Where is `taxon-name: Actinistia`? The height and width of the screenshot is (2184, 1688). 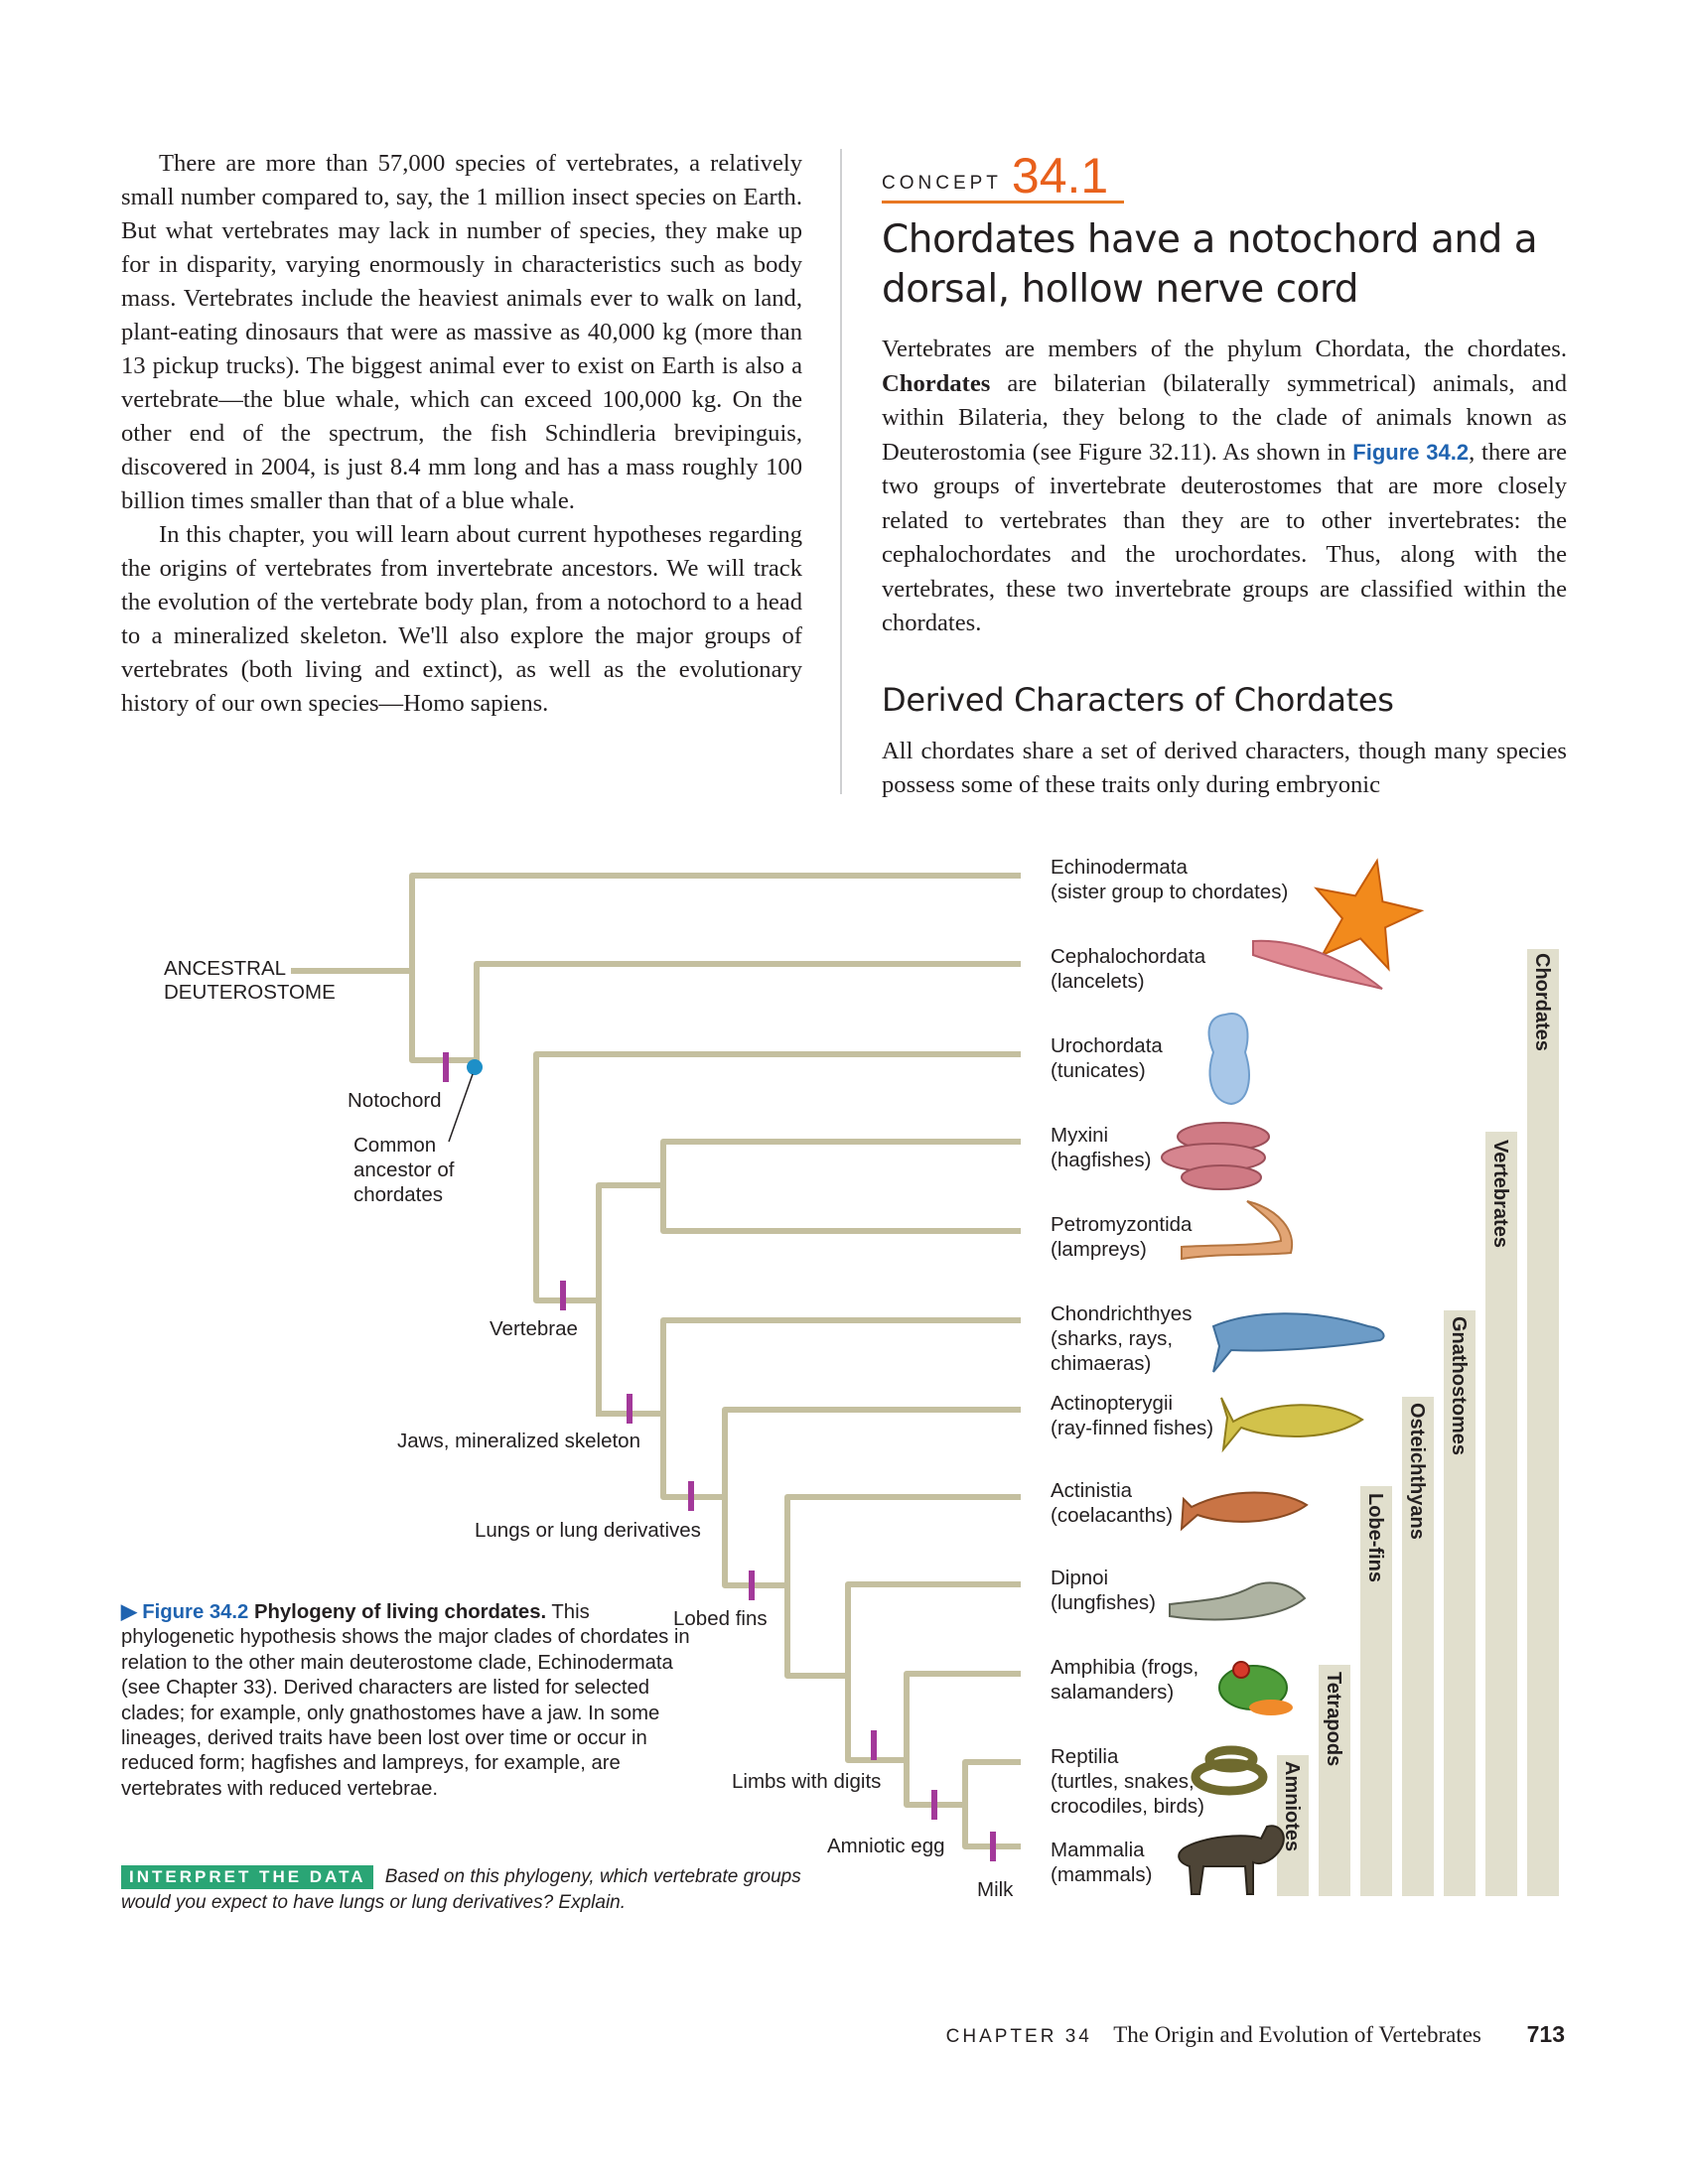
taxon-name: Actinistia is located at coordinates (1092, 1490).